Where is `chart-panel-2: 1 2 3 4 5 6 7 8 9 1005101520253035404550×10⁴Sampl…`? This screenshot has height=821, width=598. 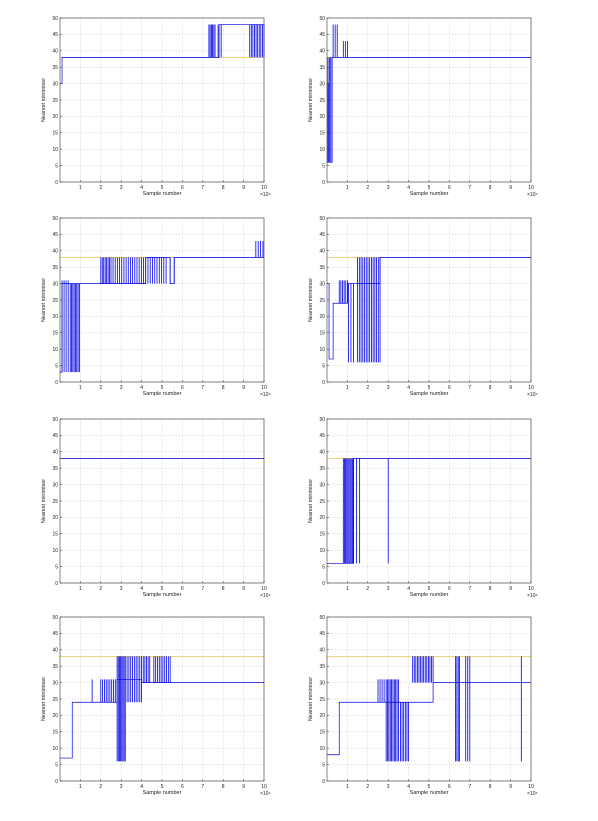
chart-panel-2: 1 2 3 4 5 6 7 8 9 1005101520253035404550×10⁴Sampl… is located at coordinates (423, 107).